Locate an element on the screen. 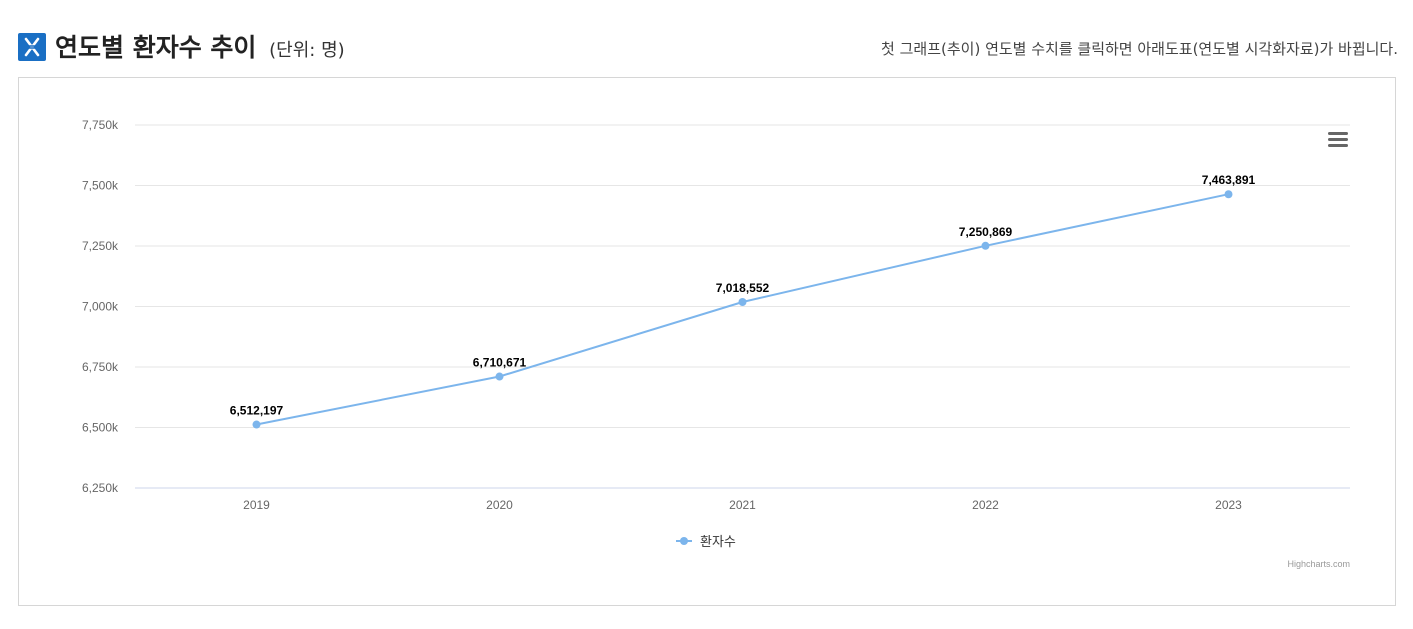  data-label: 7,250,869 is located at coordinates (986, 232).